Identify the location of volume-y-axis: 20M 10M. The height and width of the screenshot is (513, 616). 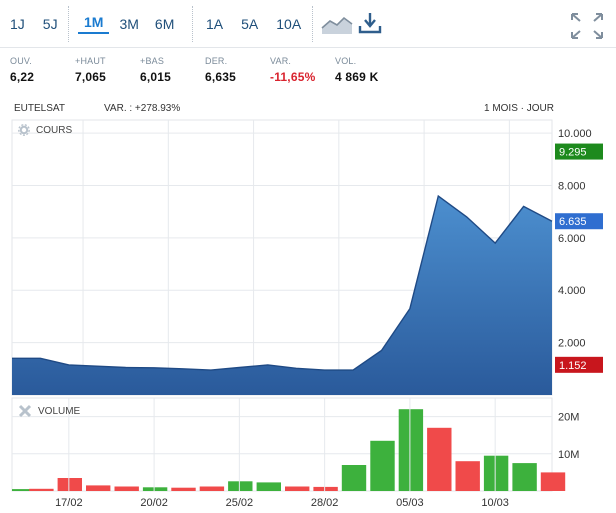
(568, 436).